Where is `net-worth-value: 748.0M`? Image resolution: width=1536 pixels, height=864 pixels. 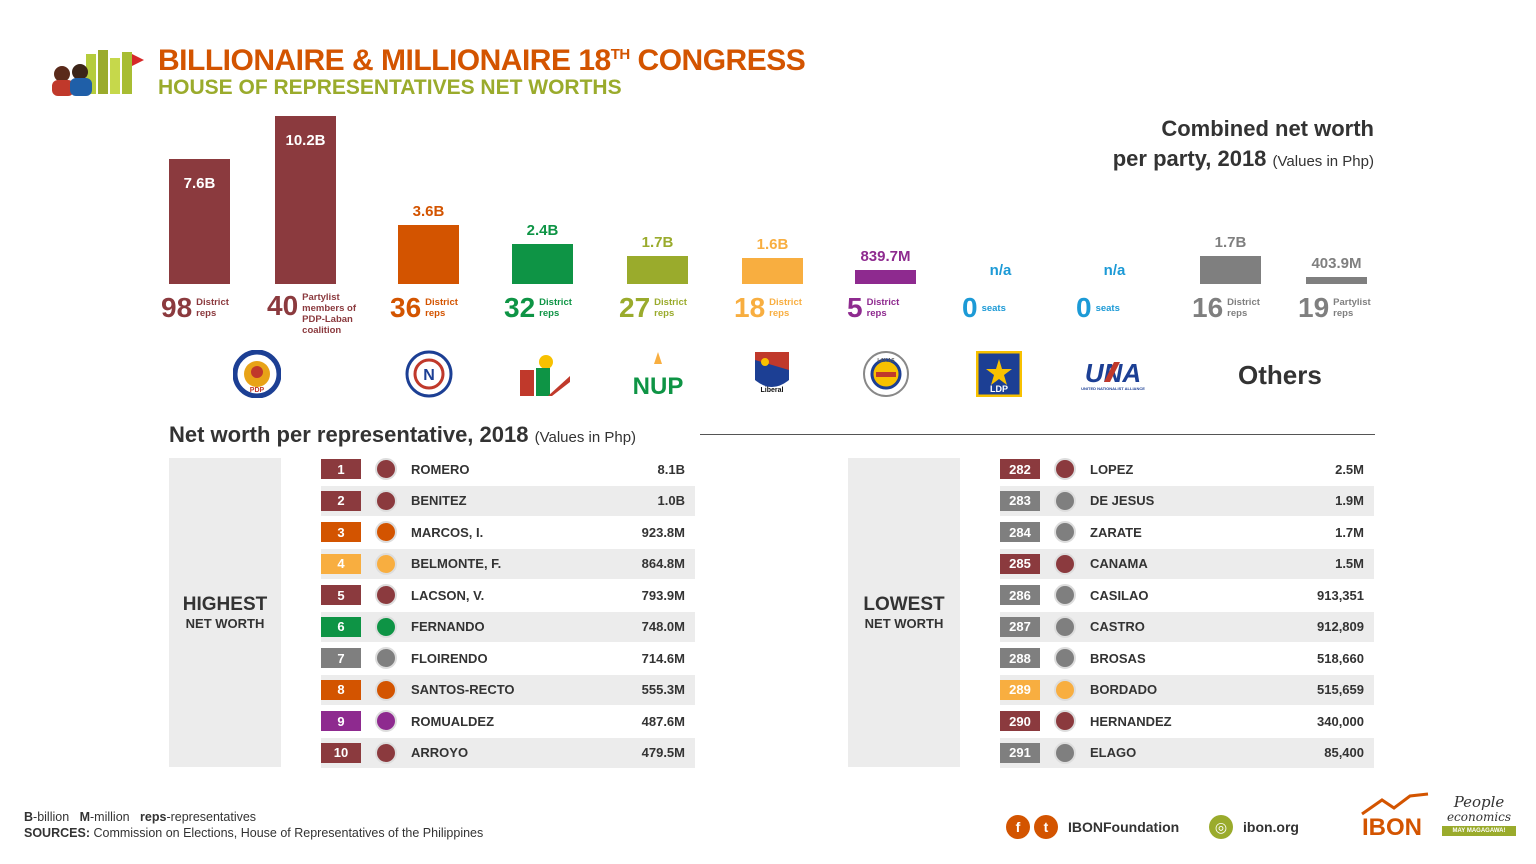 net-worth-value: 748.0M is located at coordinates (663, 626).